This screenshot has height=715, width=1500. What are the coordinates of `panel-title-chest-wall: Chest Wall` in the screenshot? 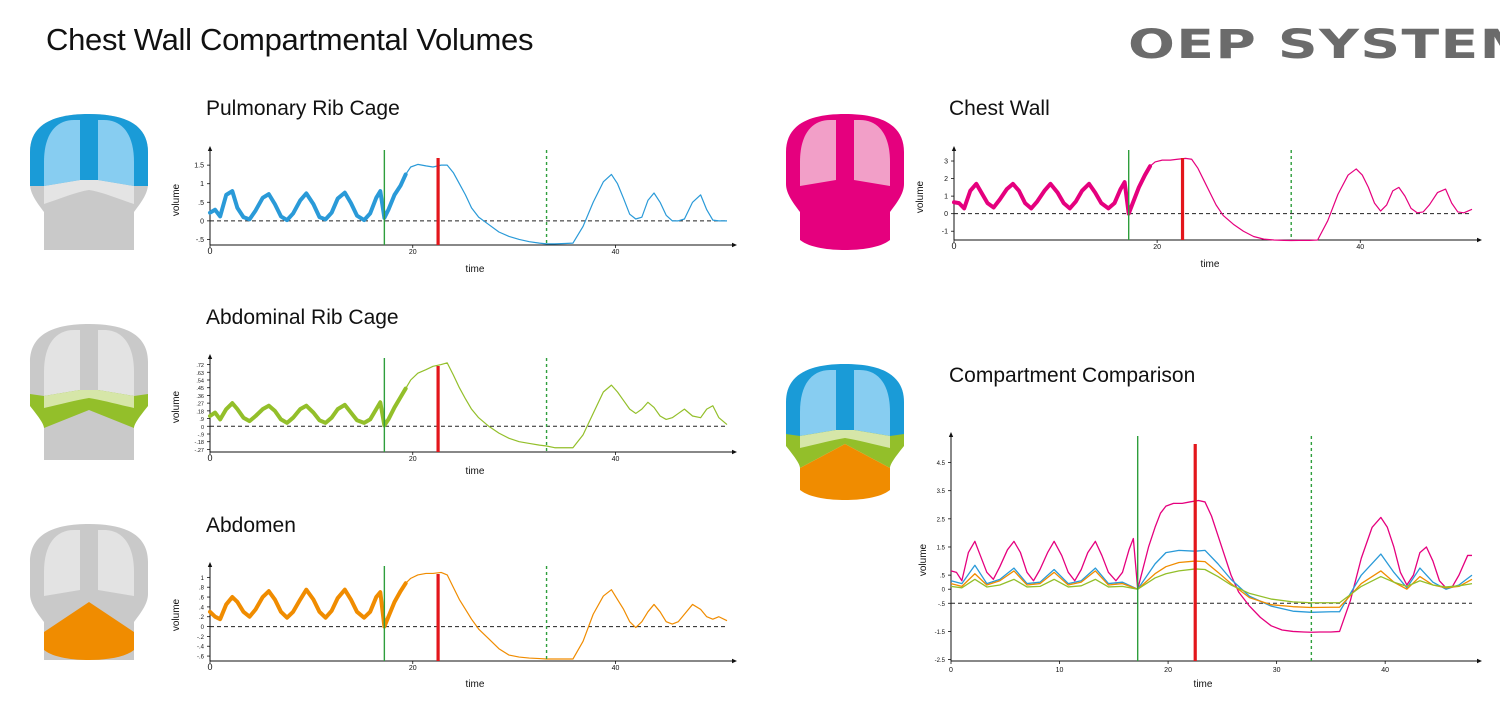 It's located at (999, 108).